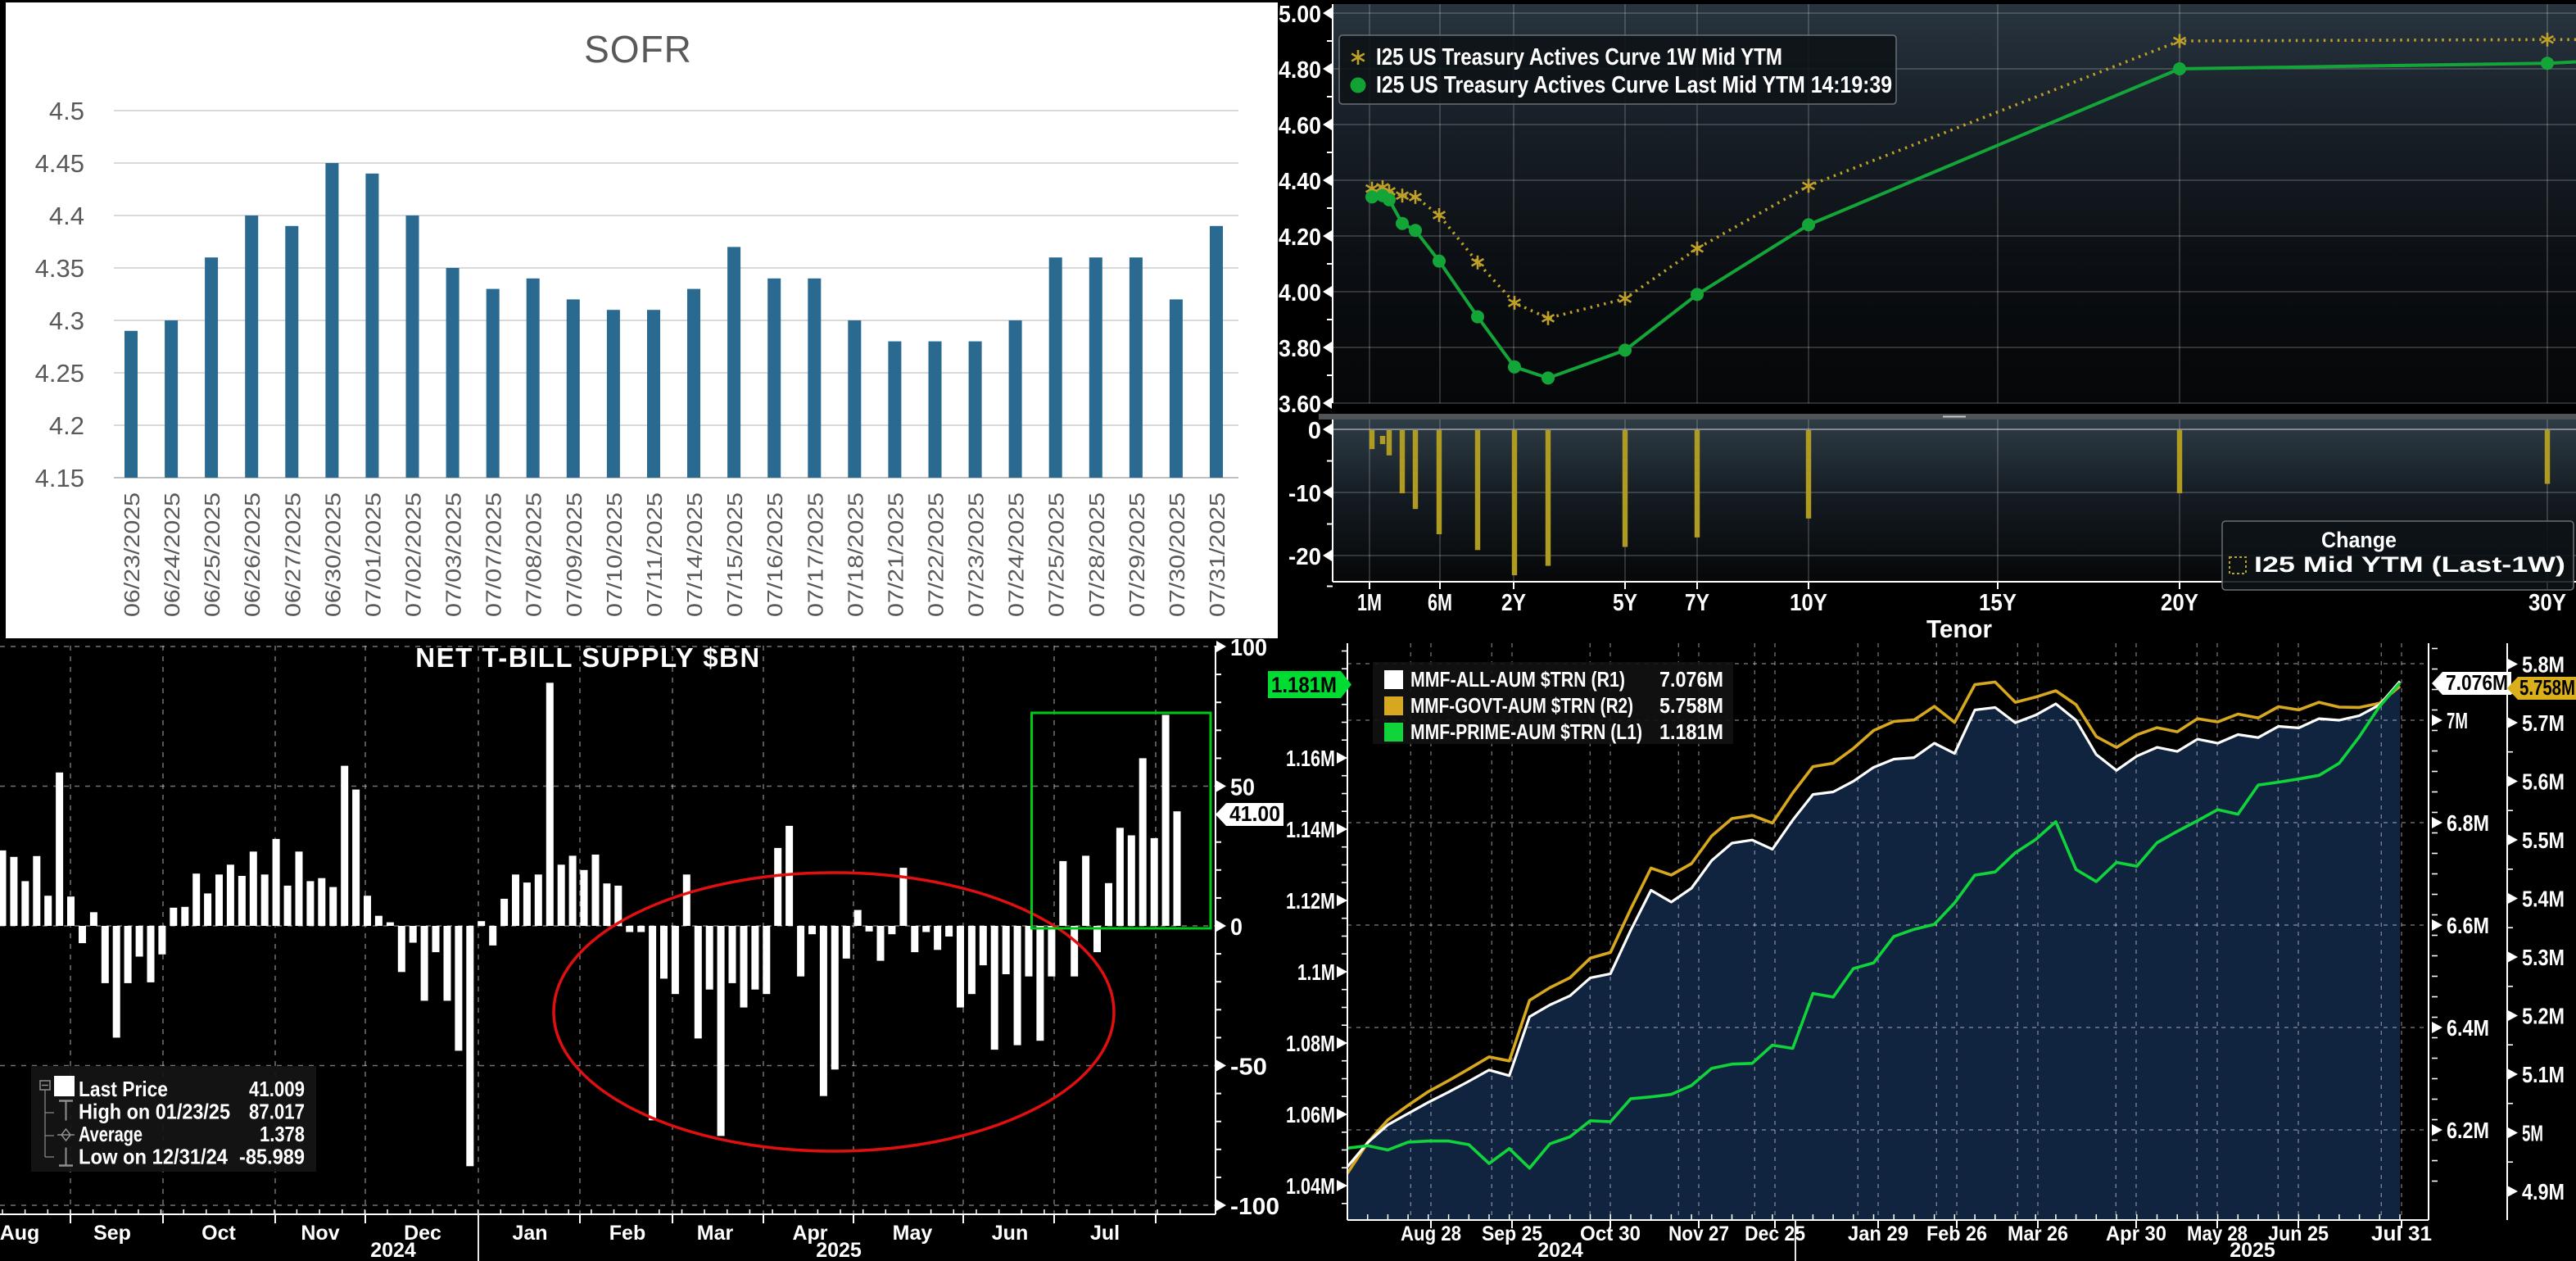 The width and height of the screenshot is (2576, 1261). Describe the element at coordinates (936, 554) in the screenshot. I see `svg-text: 07/22/2025` at that location.